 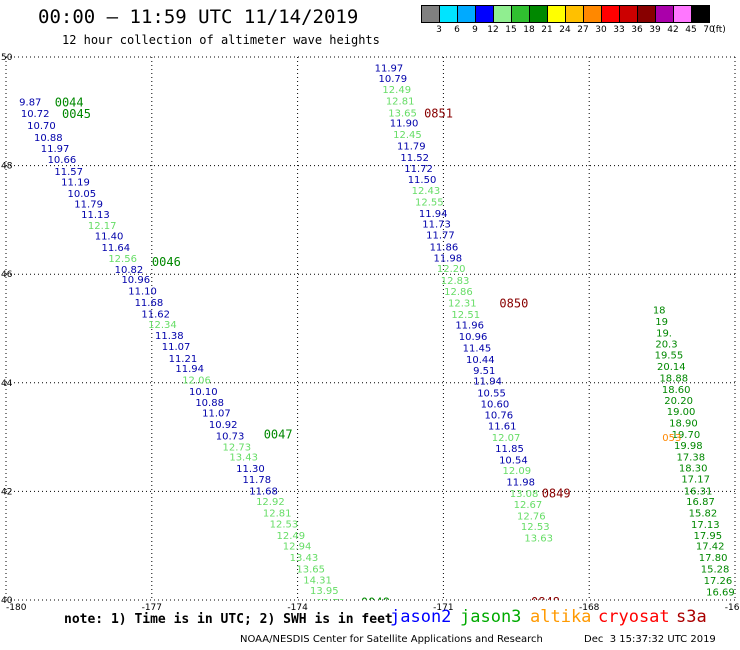 I want to click on wave-height-value: 10.10, so click(x=203, y=392).